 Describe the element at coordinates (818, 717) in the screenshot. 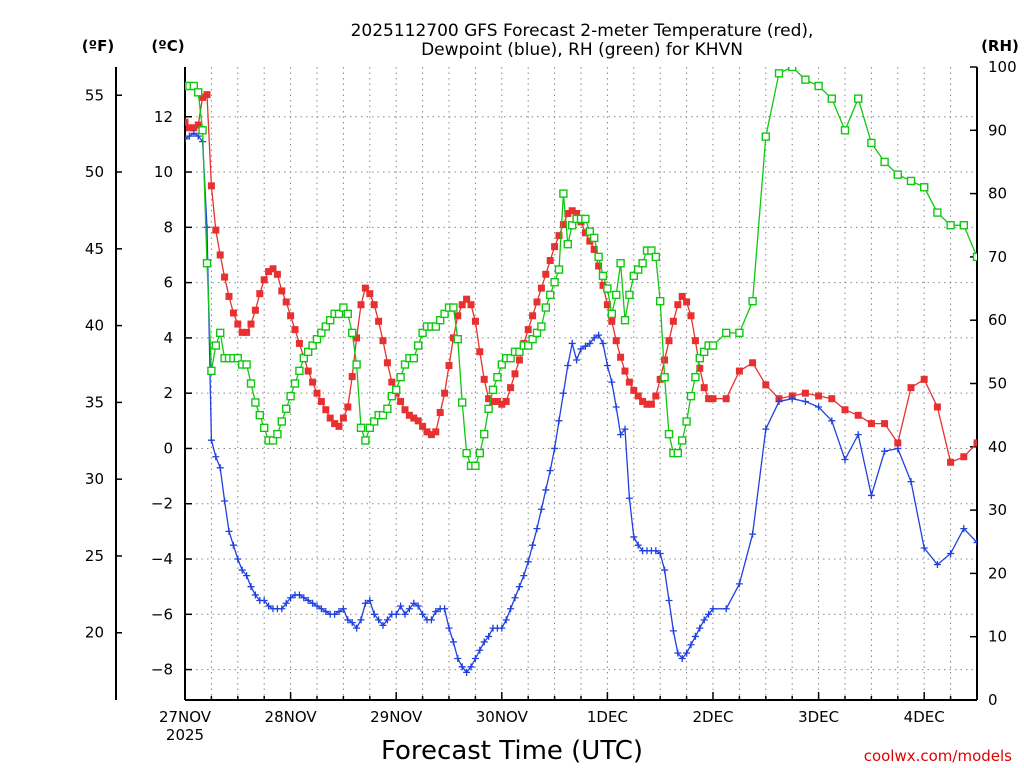

I see `x-tick-label: 3DEC` at that location.